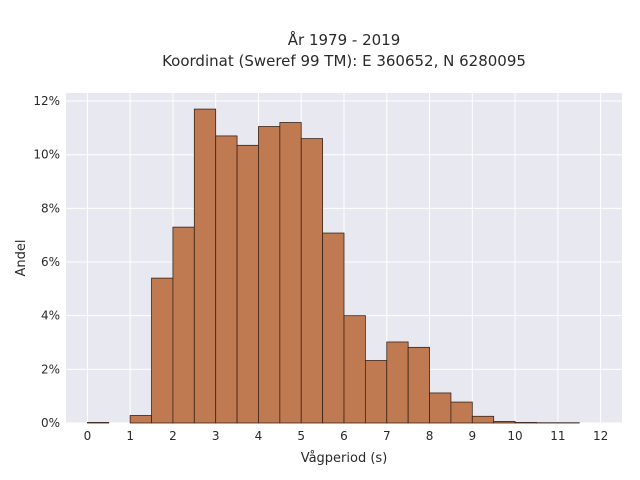 Image resolution: width=640 pixels, height=480 pixels. Describe the element at coordinates (21, 258) in the screenshot. I see `y-axis-label: Andel` at that location.